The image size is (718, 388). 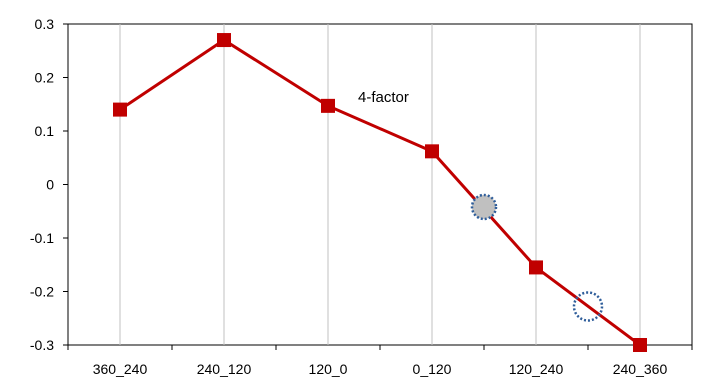 I want to click on y-tick-label: 0, so click(x=50, y=185).